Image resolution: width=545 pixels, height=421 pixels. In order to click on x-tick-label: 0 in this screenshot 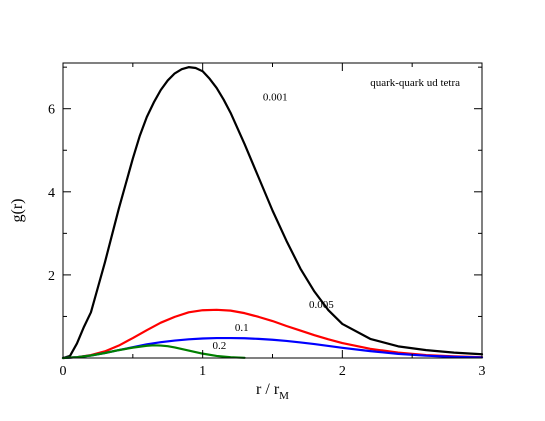, I will do `click(63, 371)`.